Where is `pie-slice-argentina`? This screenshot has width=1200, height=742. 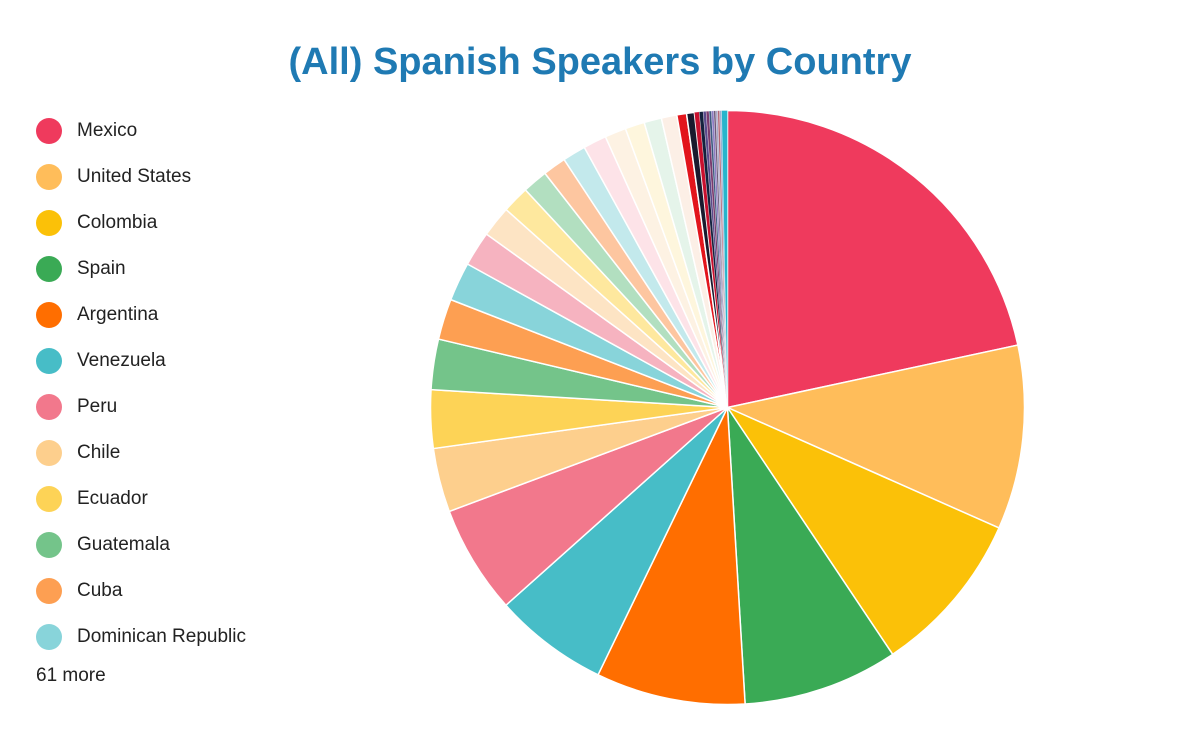
pie-slice-argentina is located at coordinates (671, 556).